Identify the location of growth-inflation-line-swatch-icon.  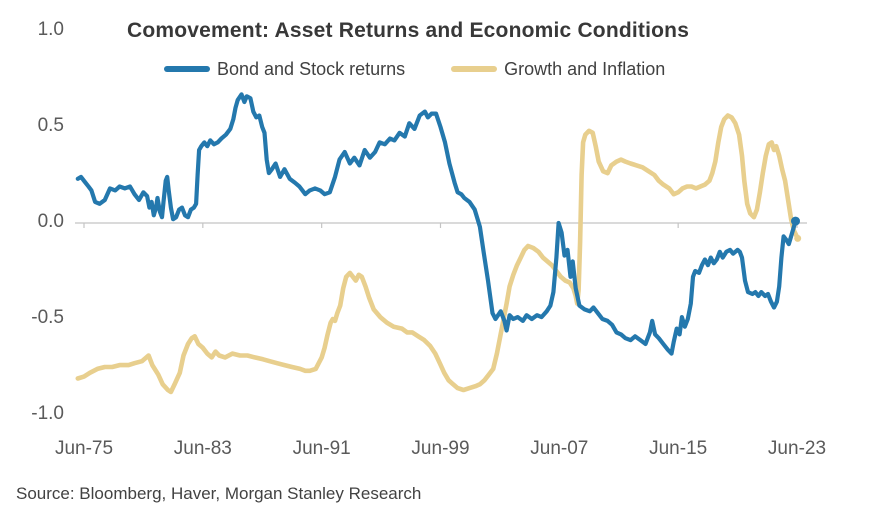
(474, 69).